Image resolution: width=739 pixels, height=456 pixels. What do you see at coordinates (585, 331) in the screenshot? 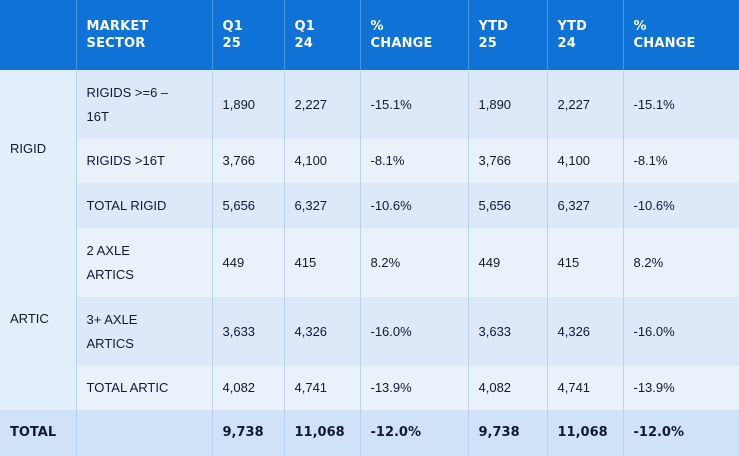
I see `cell-ytd-24: 4,326` at bounding box center [585, 331].